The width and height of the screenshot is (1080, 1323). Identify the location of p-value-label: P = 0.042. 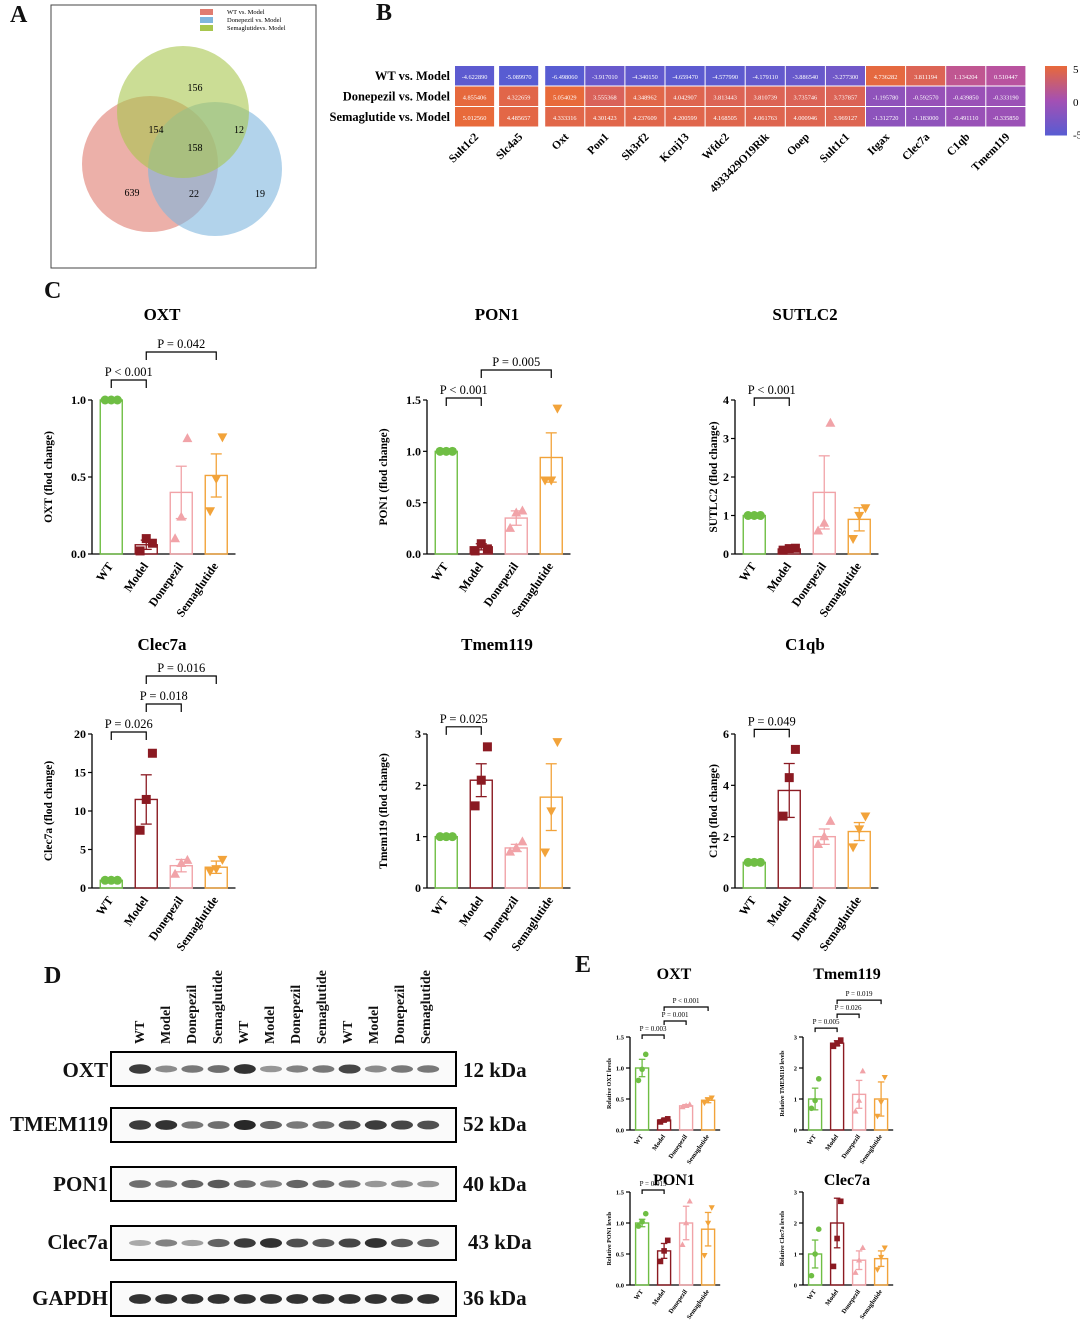
(181, 344).